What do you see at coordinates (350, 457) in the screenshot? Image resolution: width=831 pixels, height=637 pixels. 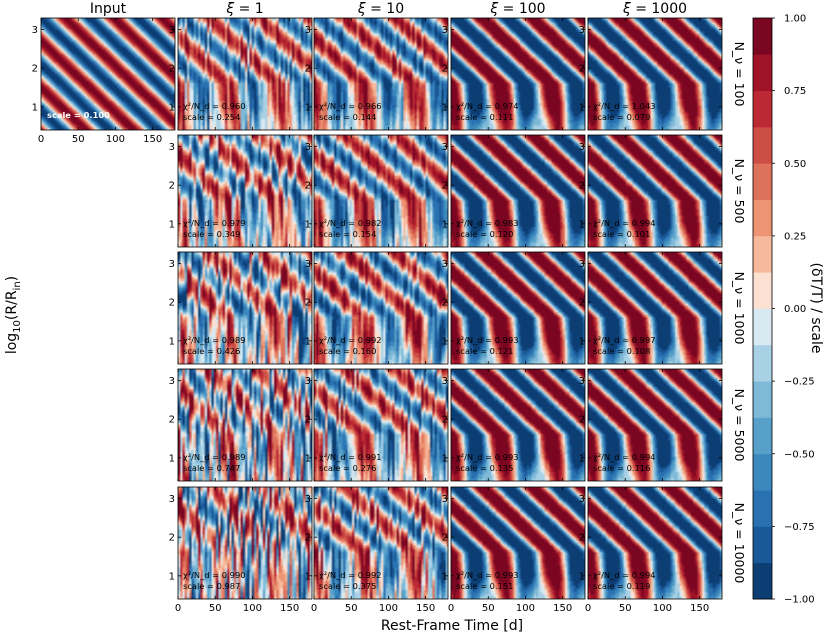 I see `chi2-annotation: χ²/N_d = 0.991` at bounding box center [350, 457].